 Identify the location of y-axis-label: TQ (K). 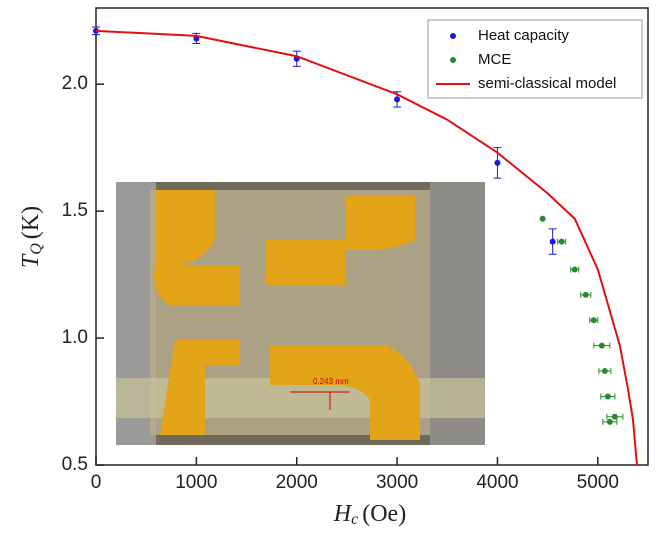
(31, 237).